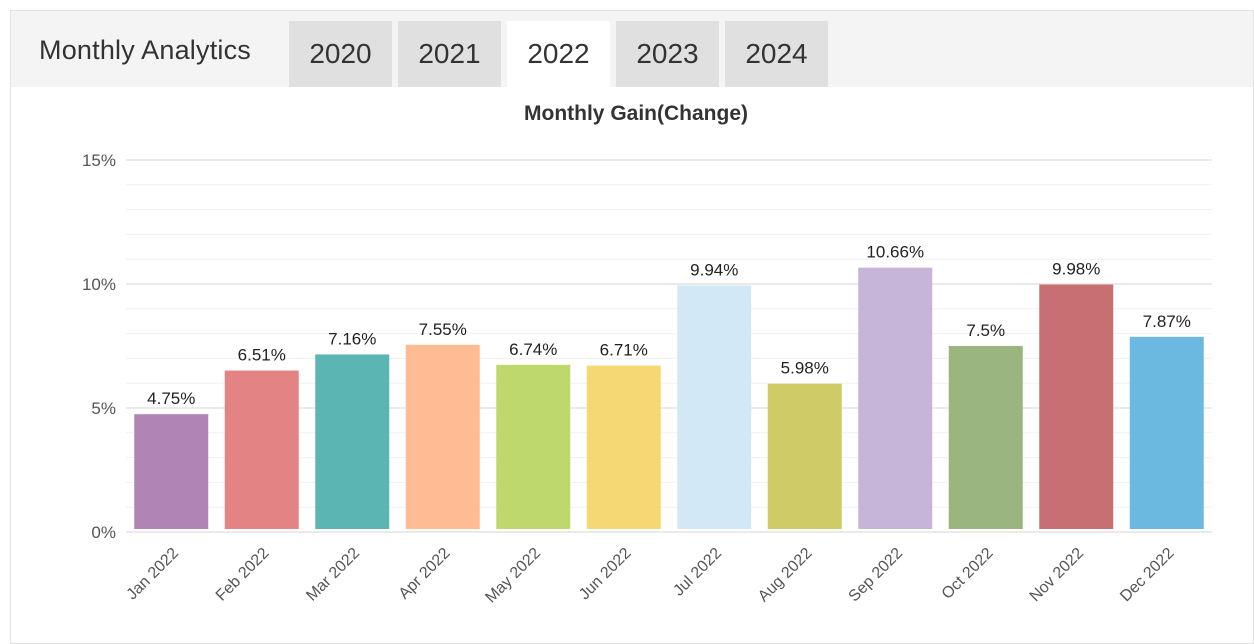 This screenshot has height=644, width=1254. I want to click on tab-2024: 2024, so click(776, 54).